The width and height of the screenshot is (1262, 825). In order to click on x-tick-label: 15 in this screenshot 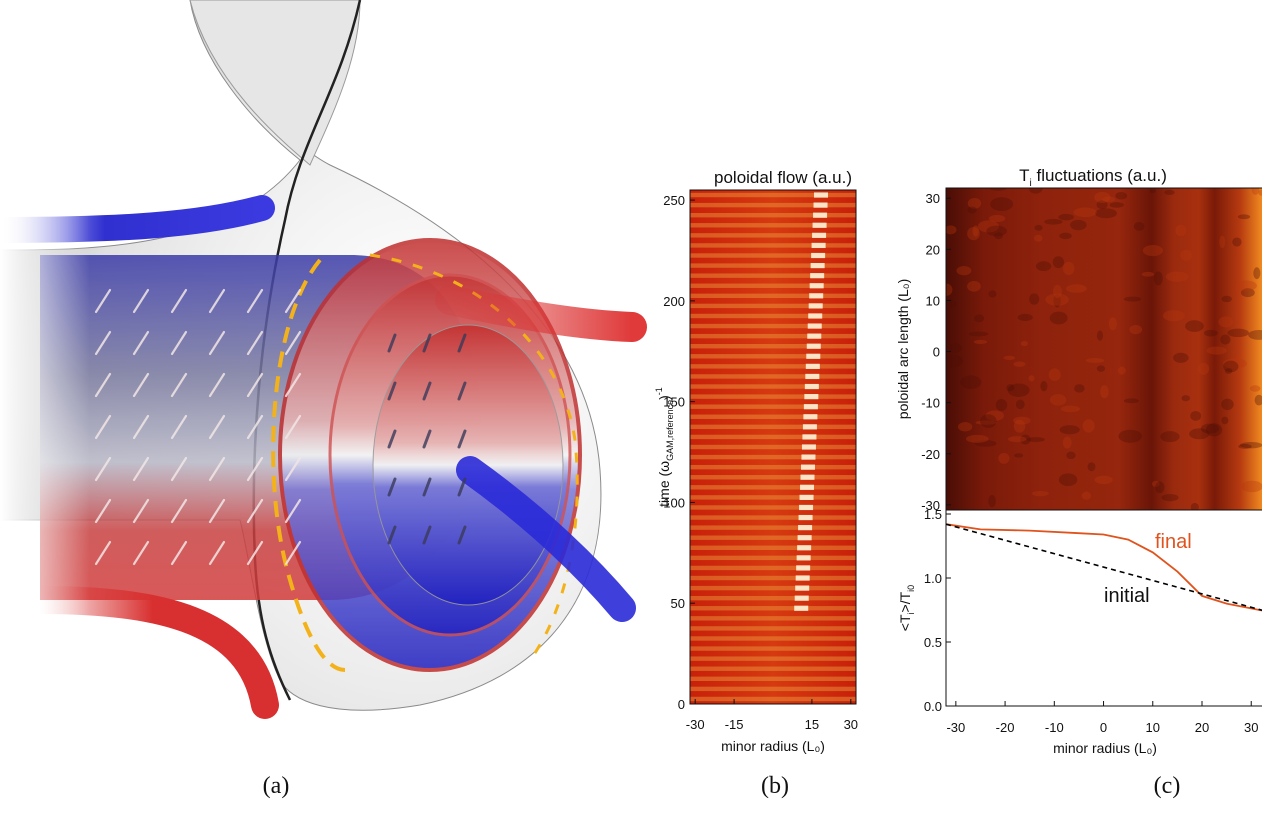, I will do `click(812, 724)`.